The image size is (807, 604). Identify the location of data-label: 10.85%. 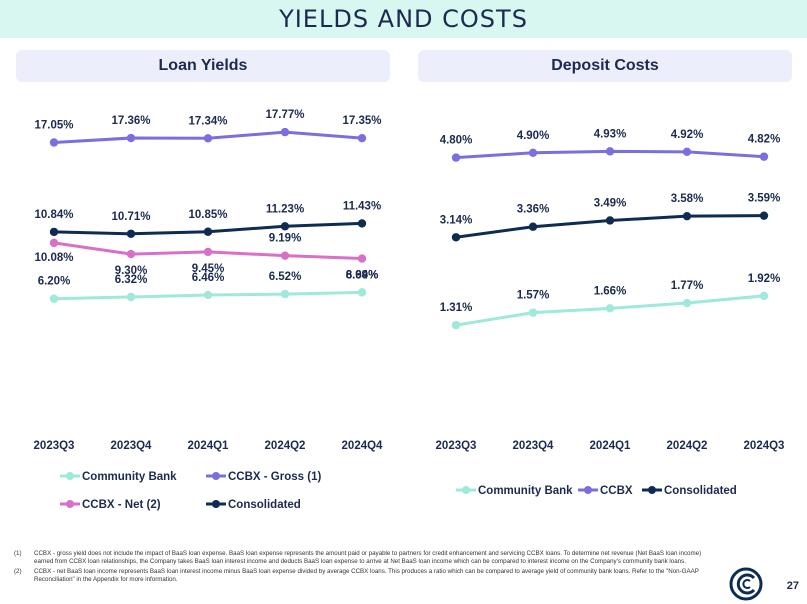
(207, 215).